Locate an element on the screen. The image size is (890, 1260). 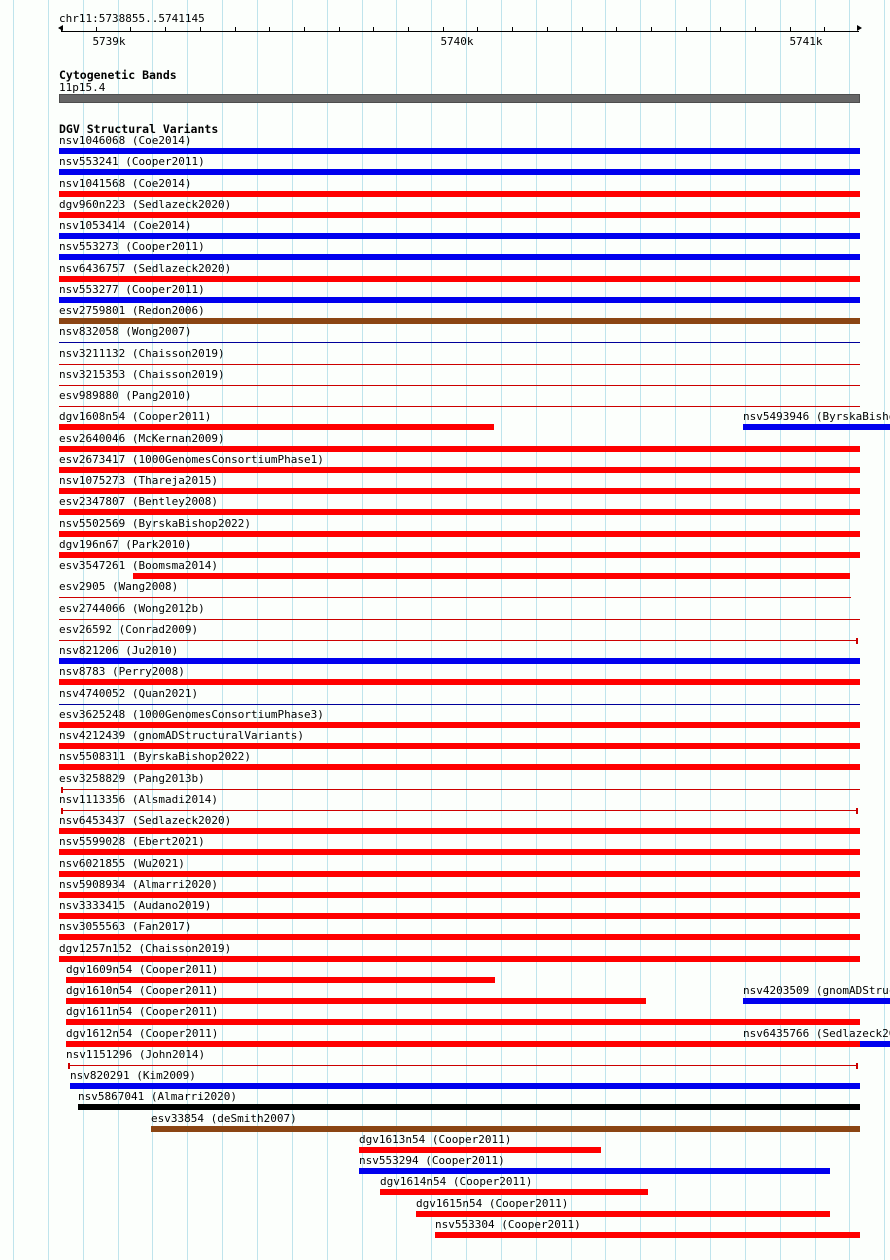
variant-row: nsv6436757 (Sedlazeck2020) is located at coordinates (445, 273).